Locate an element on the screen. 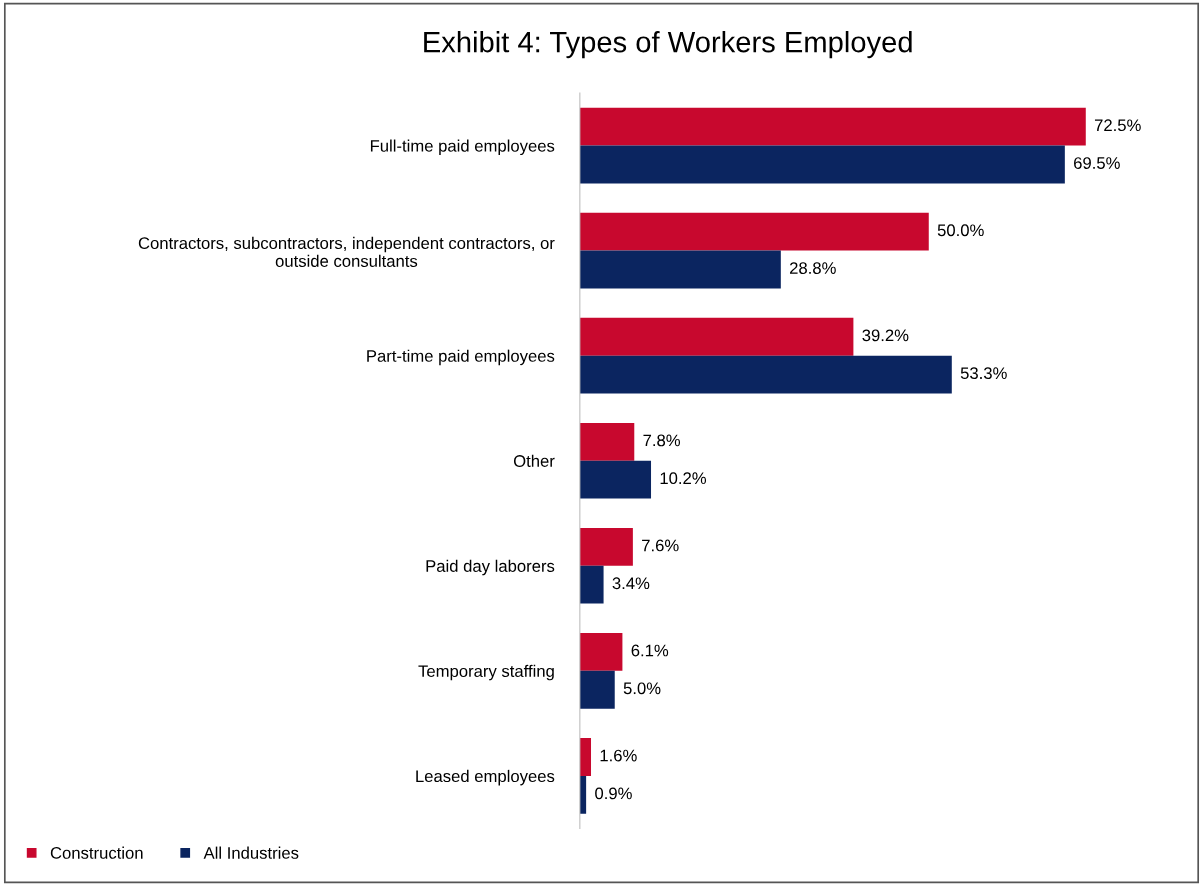 The width and height of the screenshot is (1203, 886). legend-label: Construction is located at coordinates (96, 852).